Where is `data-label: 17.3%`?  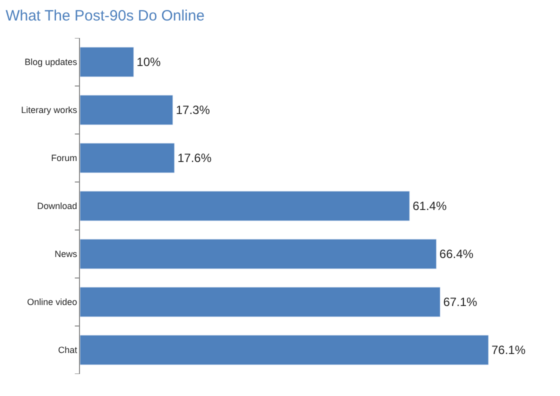
data-label: 17.3% is located at coordinates (193, 110).